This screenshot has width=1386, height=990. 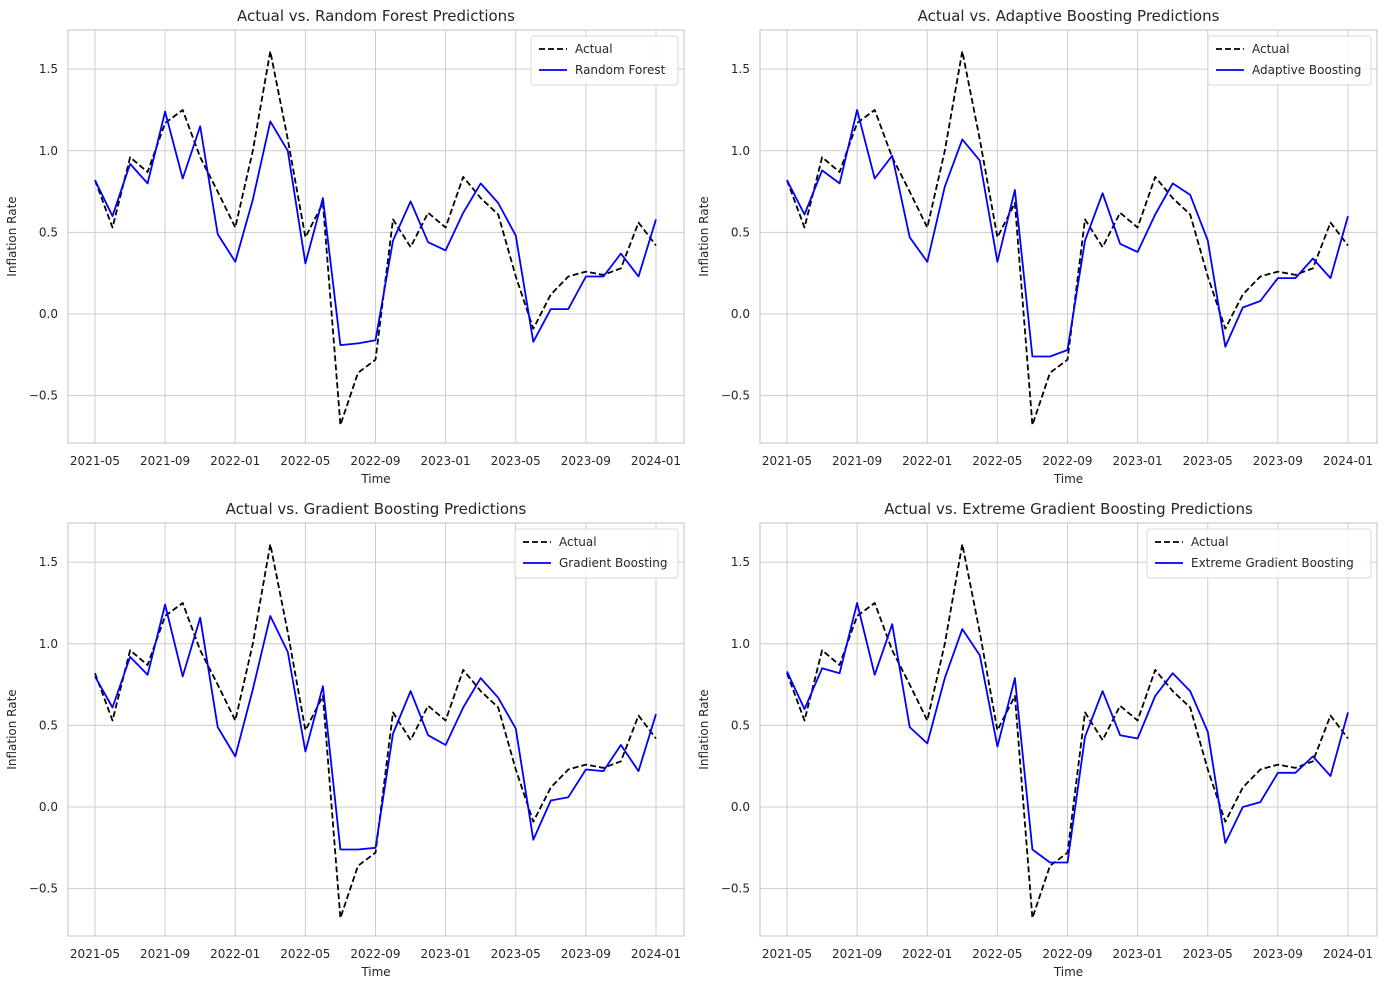 What do you see at coordinates (376, 16) in the screenshot?
I see `chart-title: Actual vs. Random Forest Predictions` at bounding box center [376, 16].